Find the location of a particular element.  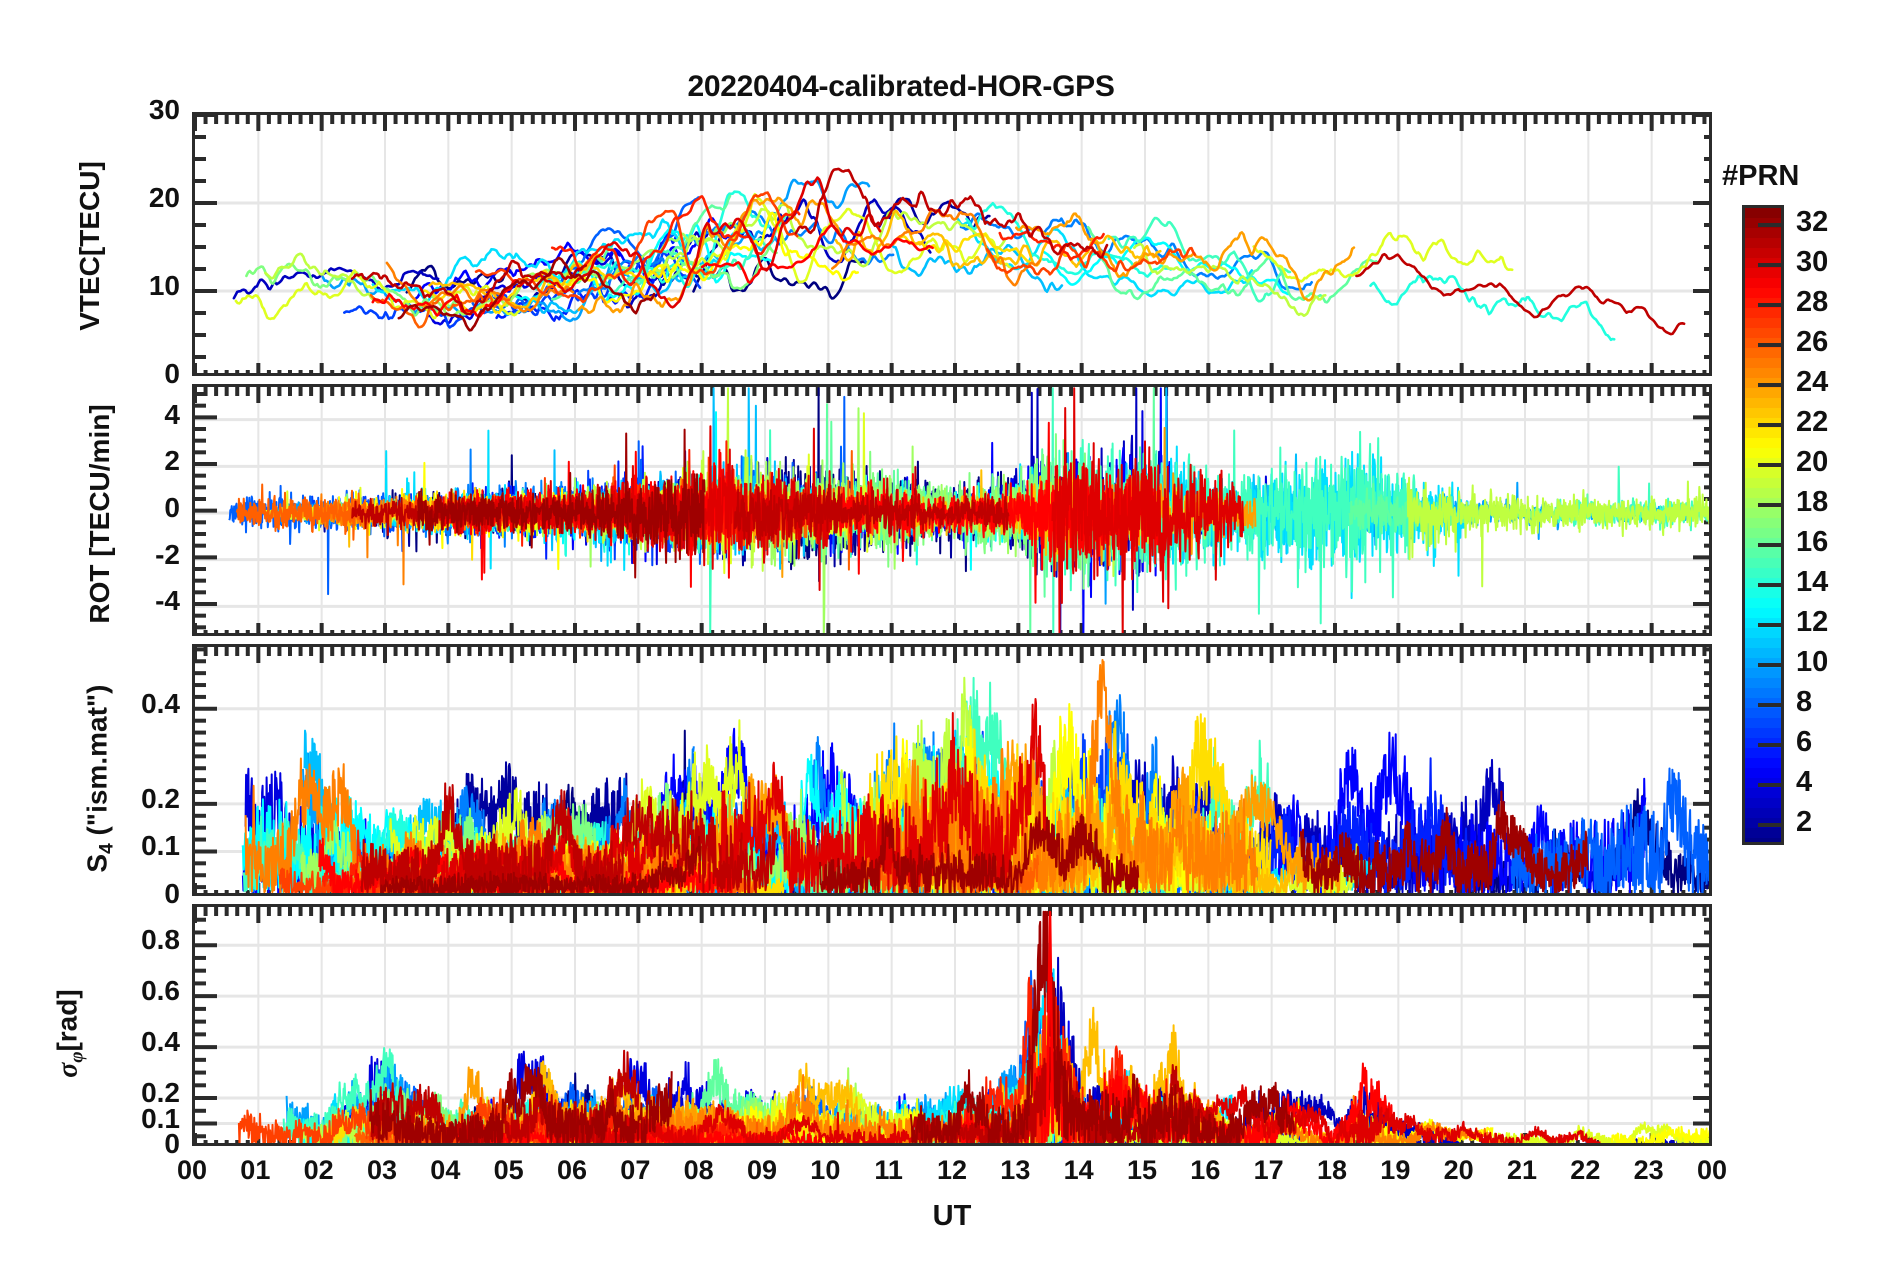

colorbar-tick-26: 26 is located at coordinates (1812, 342).